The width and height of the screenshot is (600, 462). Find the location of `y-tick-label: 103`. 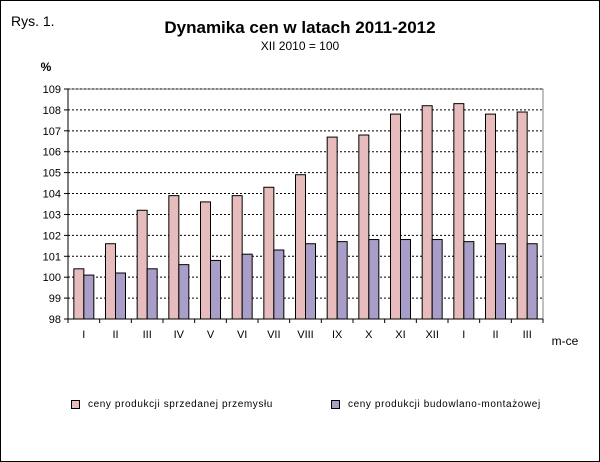

y-tick-label: 103 is located at coordinates (52, 215).